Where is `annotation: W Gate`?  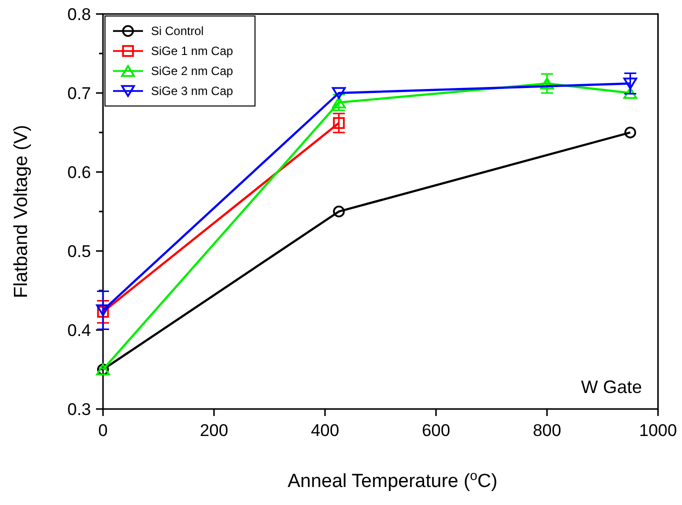 annotation: W Gate is located at coordinates (611, 387).